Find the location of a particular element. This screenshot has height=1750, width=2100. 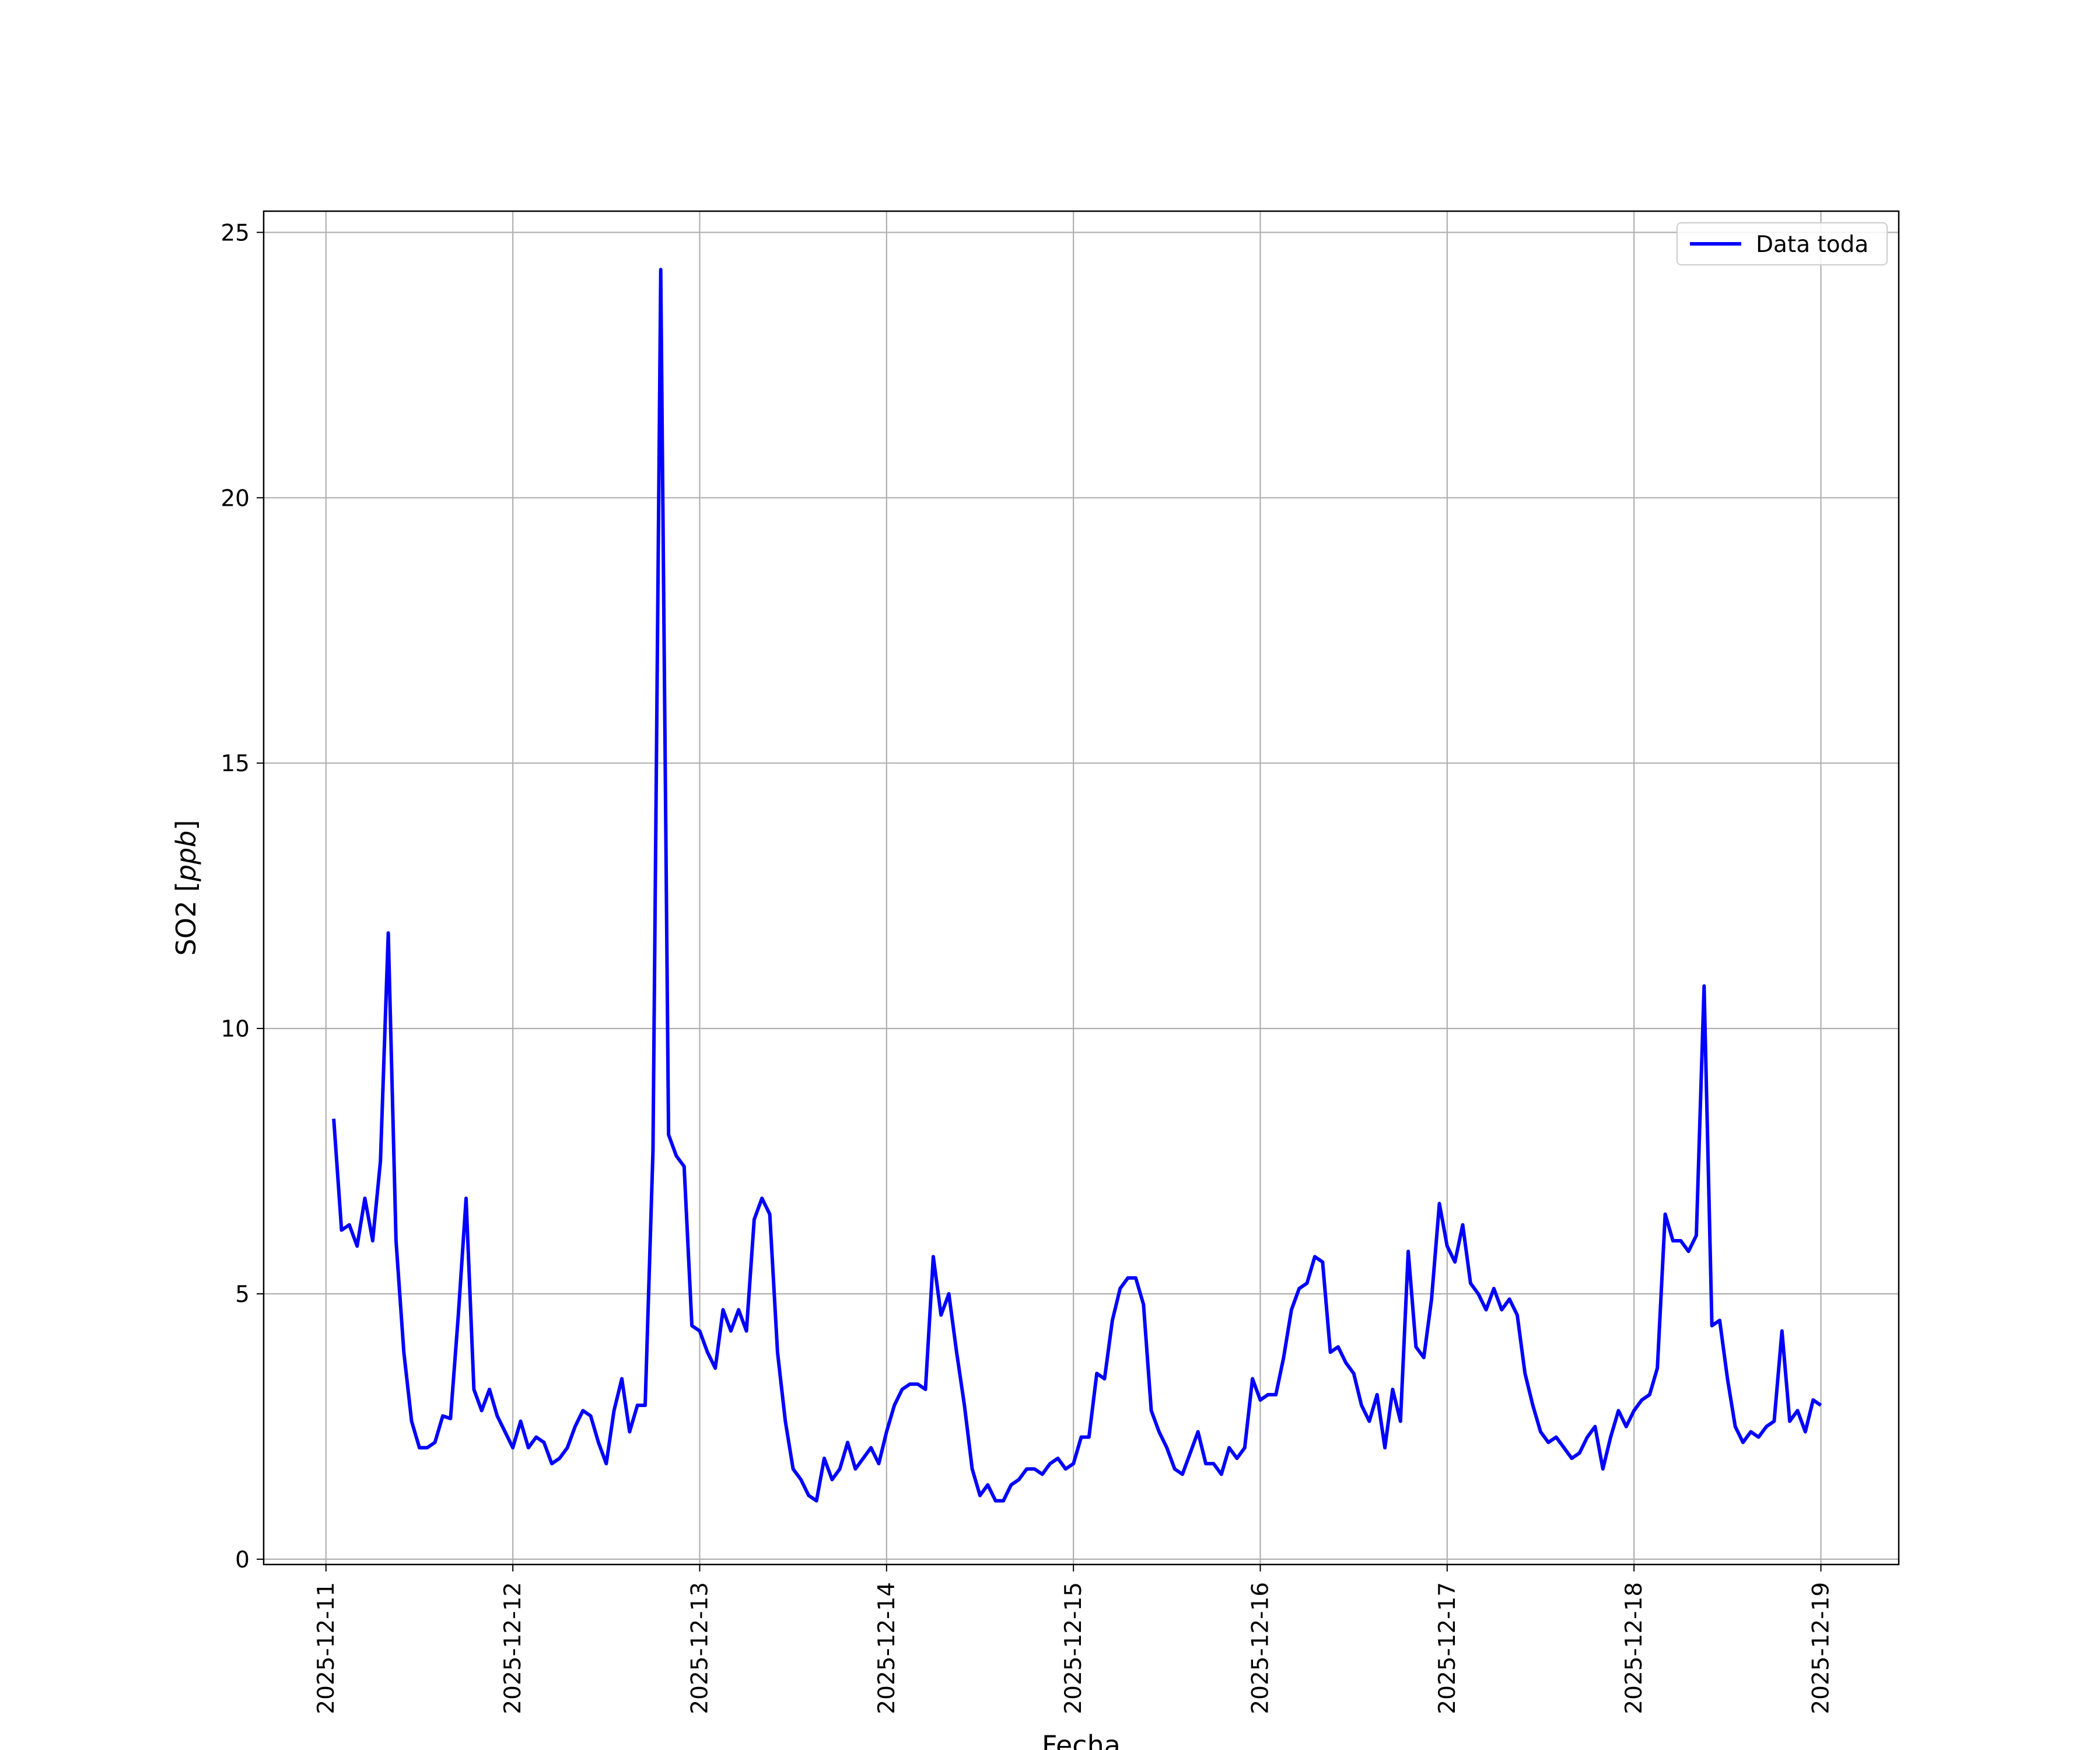

y-axis: 0 5 10 15 20 25 is located at coordinates (242, 896).